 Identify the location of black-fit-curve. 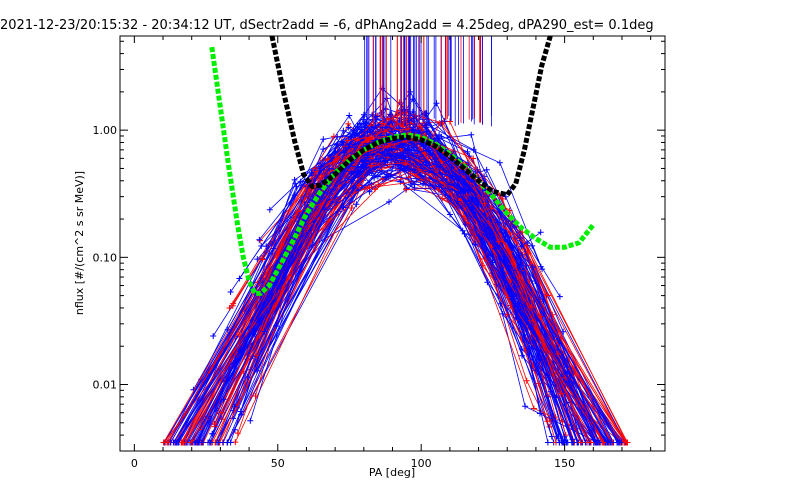
(411, 117).